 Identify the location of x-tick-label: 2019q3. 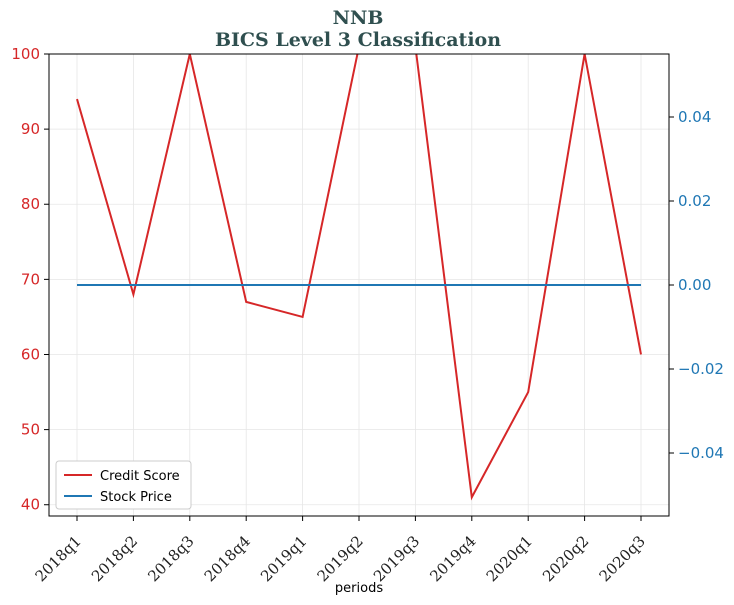
(396, 558).